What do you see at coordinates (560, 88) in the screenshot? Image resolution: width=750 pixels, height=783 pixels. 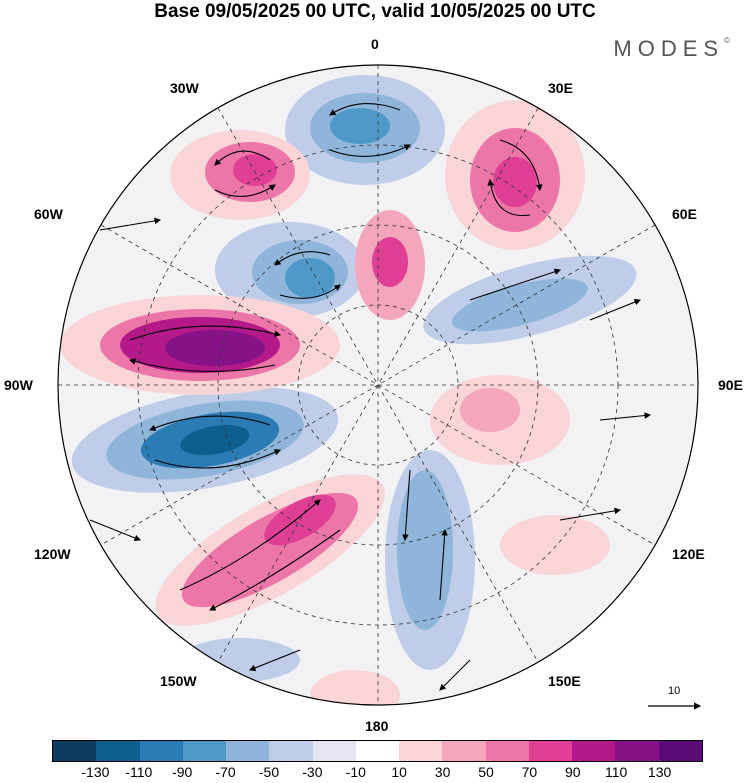 I see `lon-label-30e: 30E` at bounding box center [560, 88].